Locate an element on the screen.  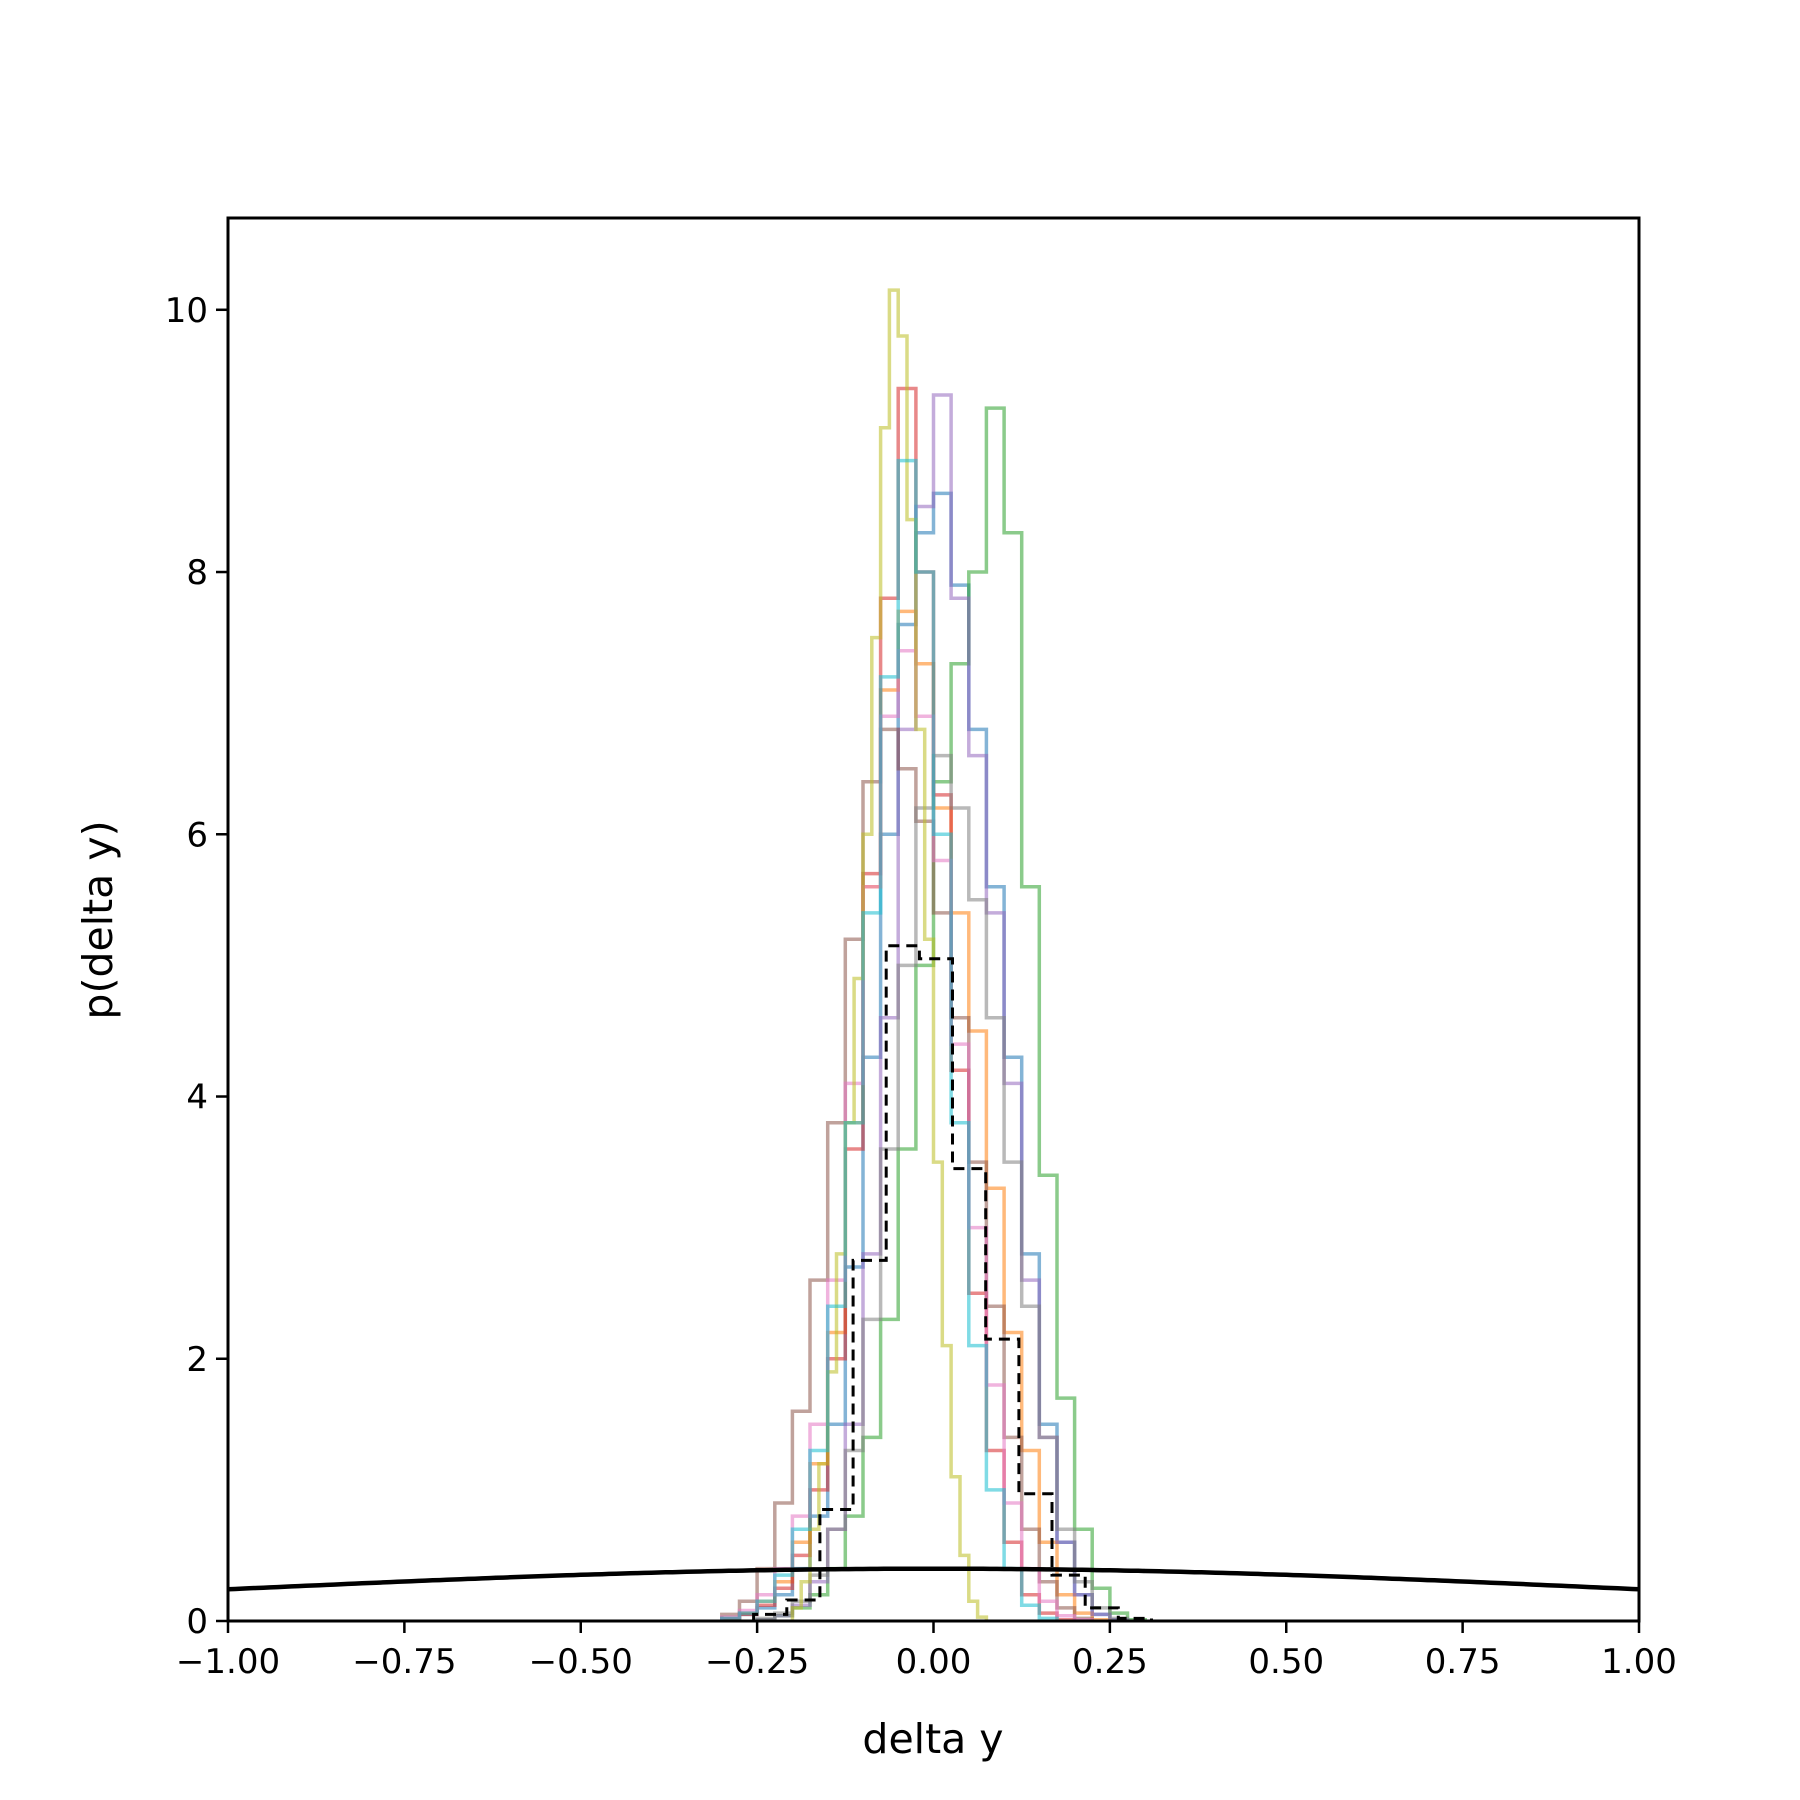
y-tick-label: 0 is located at coordinates (197, 1622).